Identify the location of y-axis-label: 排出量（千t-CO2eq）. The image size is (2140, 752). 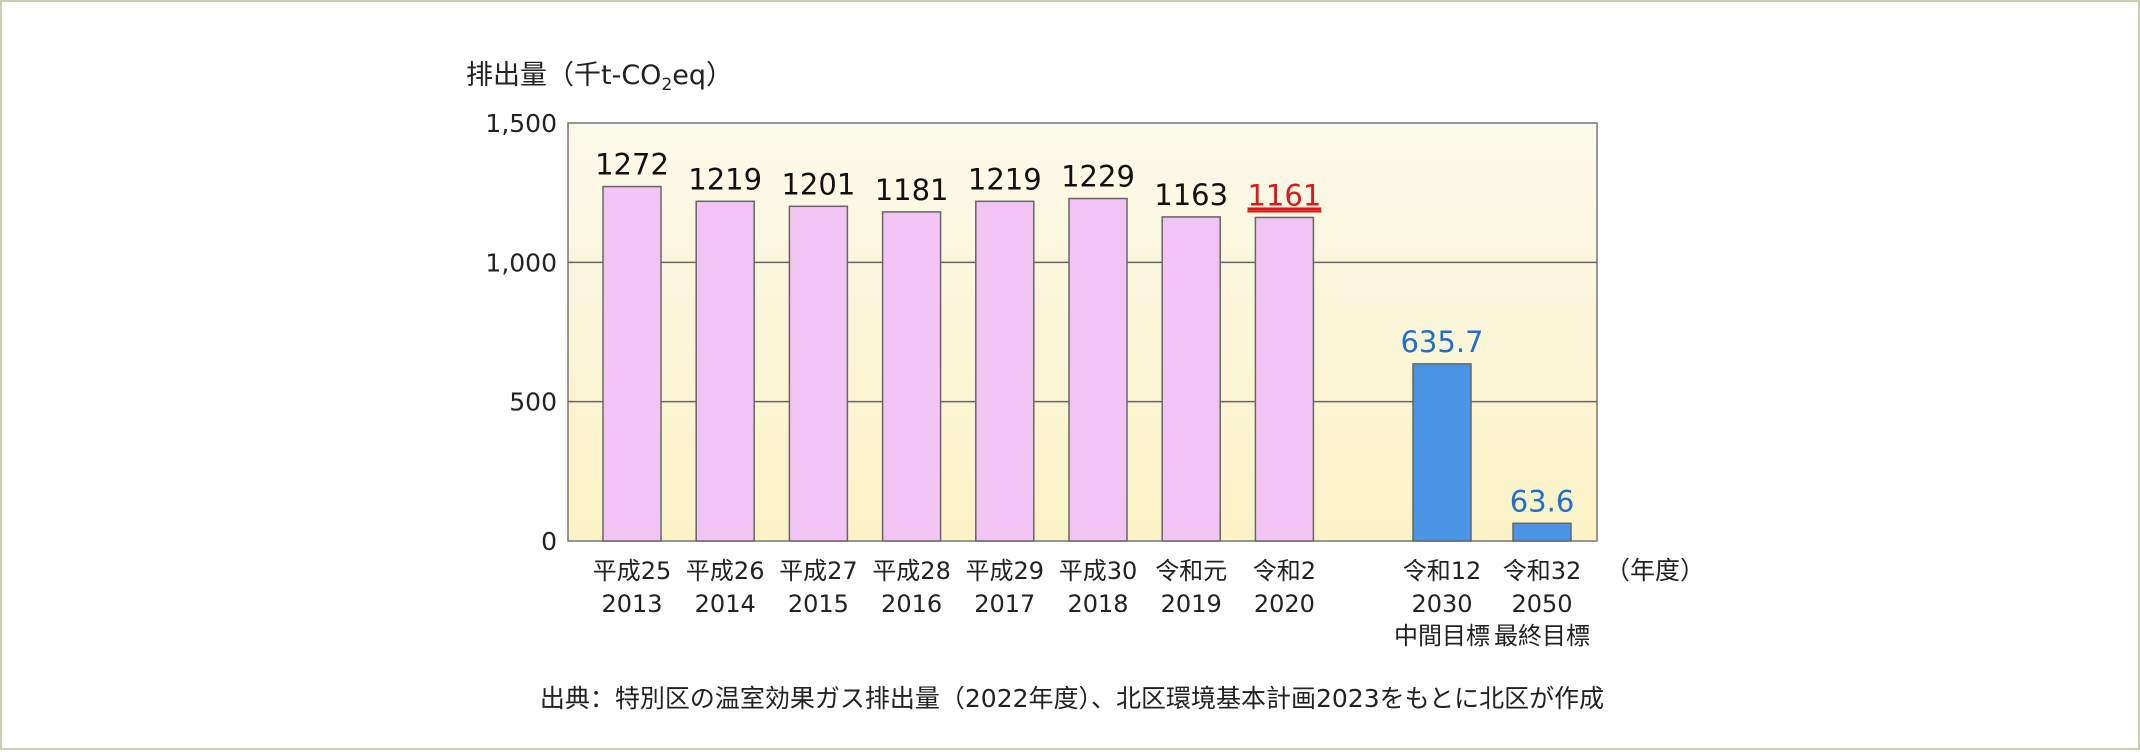
(599, 77).